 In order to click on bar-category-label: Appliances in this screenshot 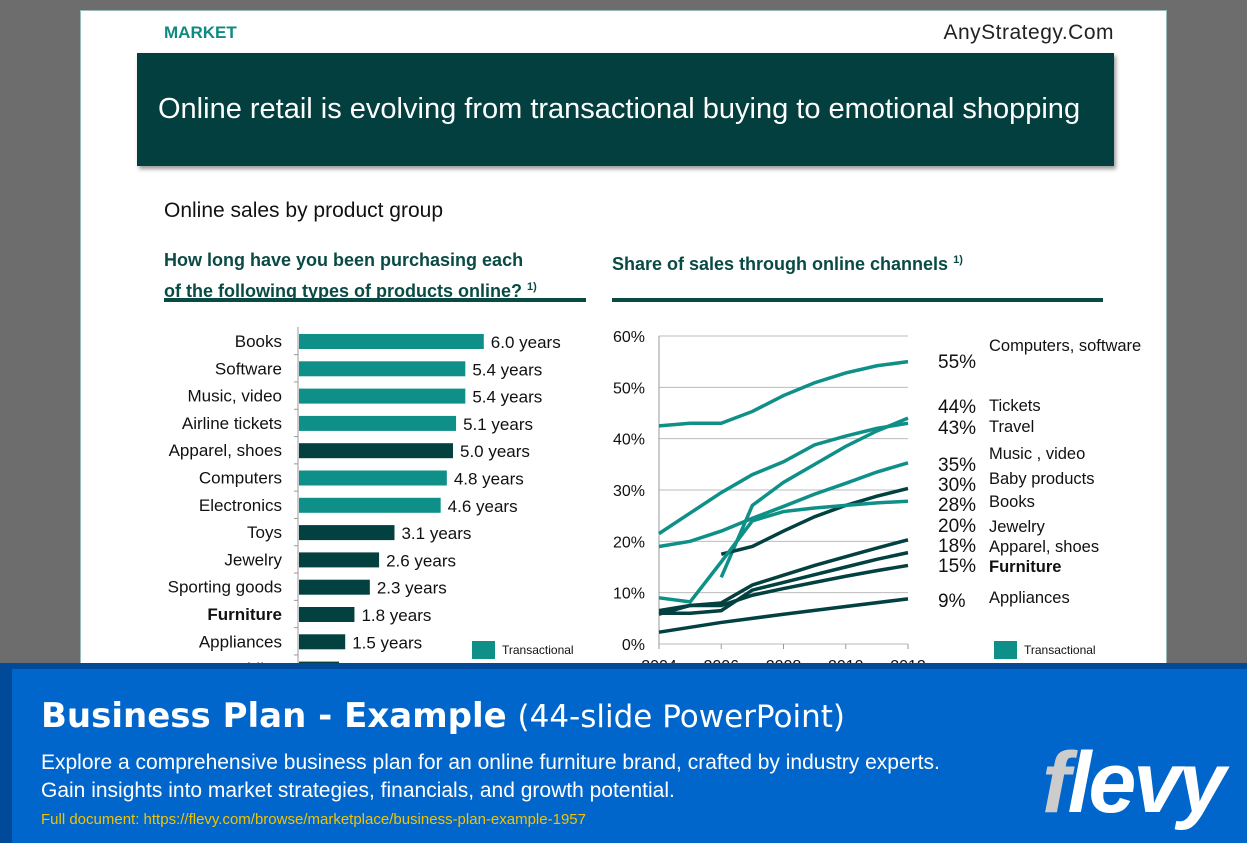, I will do `click(240, 641)`.